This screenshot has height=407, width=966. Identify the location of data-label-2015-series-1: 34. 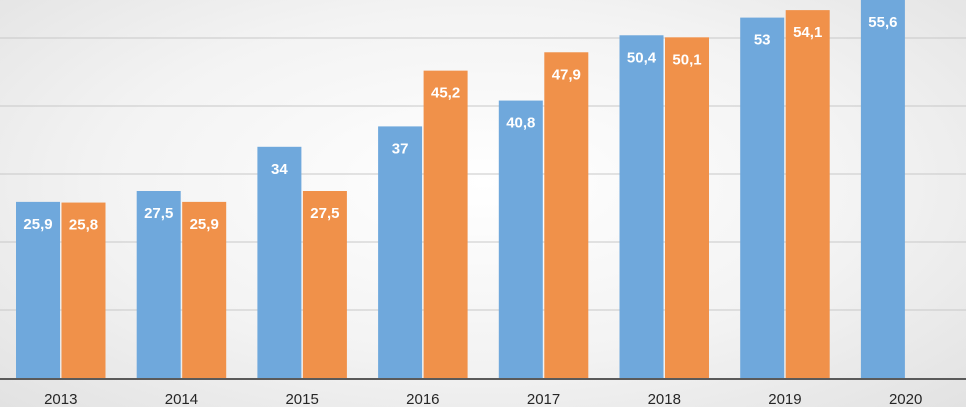
(279, 169).